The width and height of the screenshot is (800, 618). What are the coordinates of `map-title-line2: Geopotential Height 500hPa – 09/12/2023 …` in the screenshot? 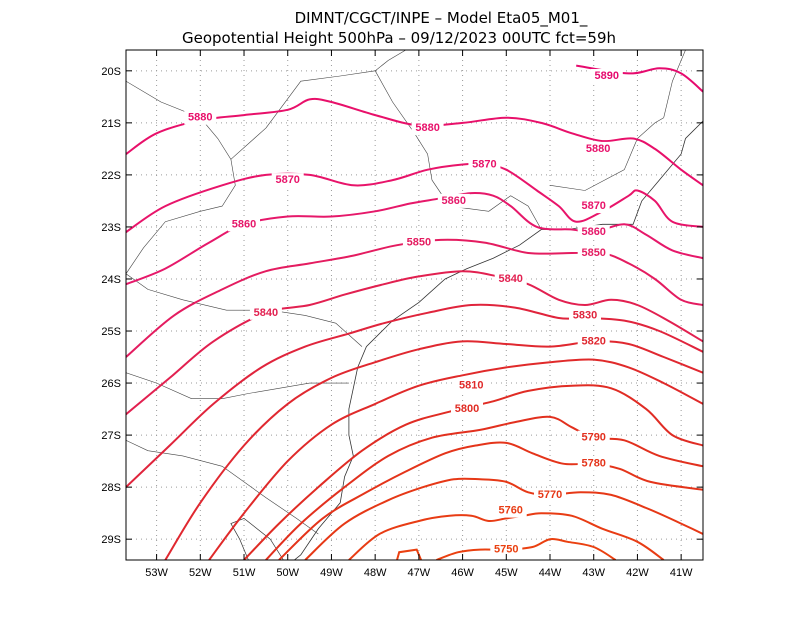 It's located at (399, 38).